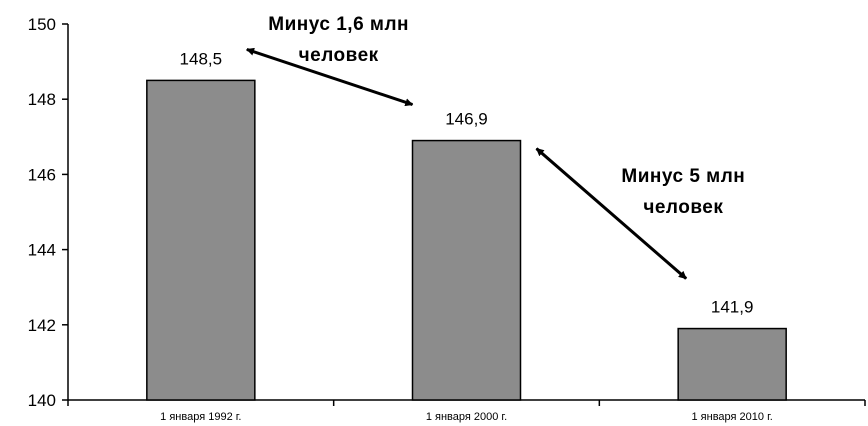 The height and width of the screenshot is (426, 868). What do you see at coordinates (42, 400) in the screenshot?
I see `y-tick-label: 140` at bounding box center [42, 400].